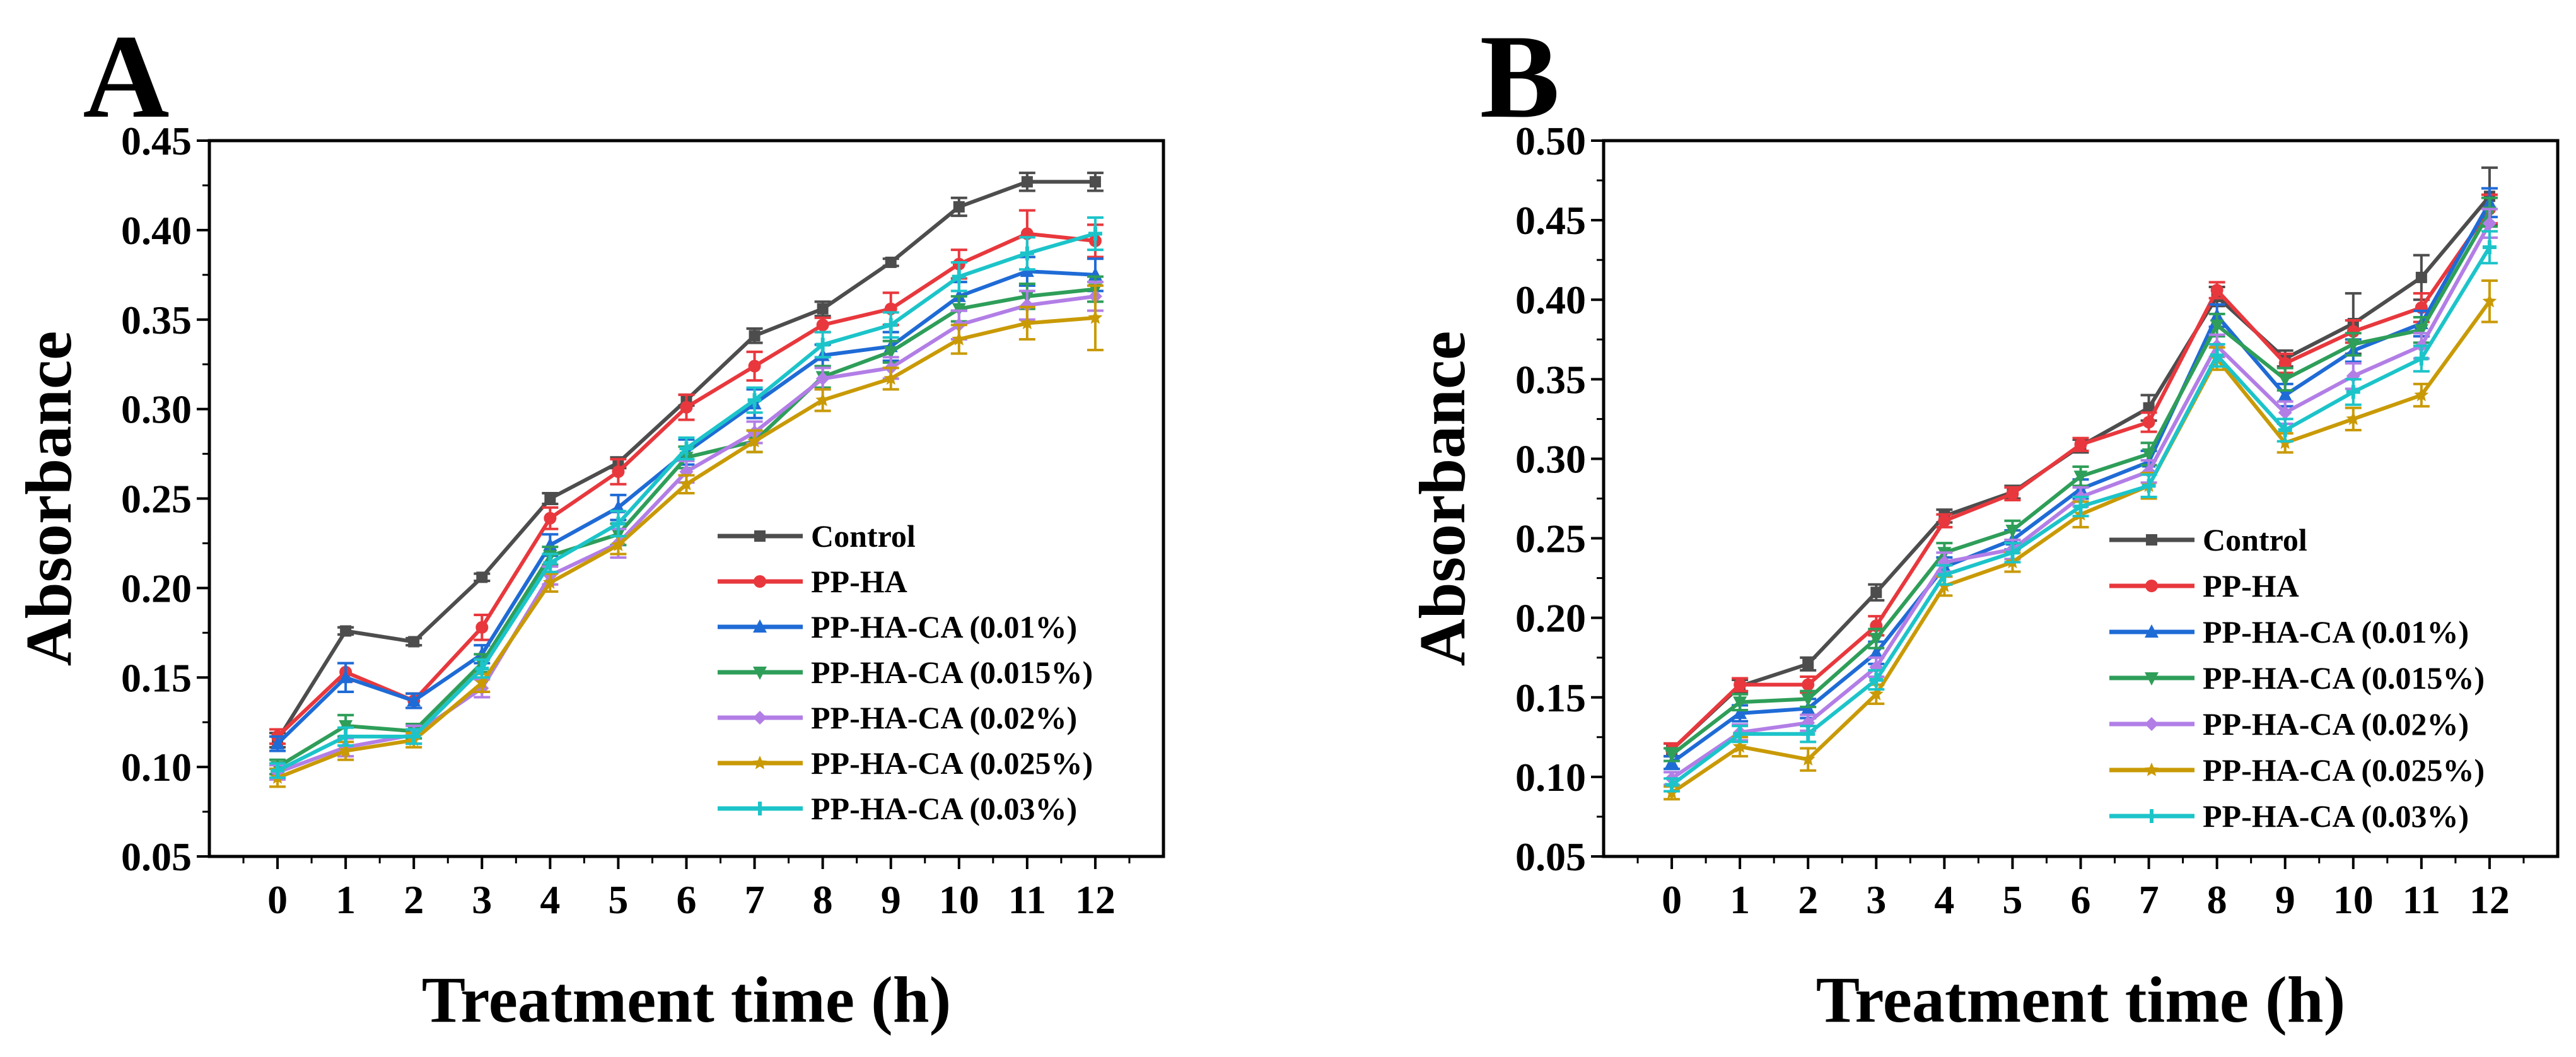  What do you see at coordinates (346, 899) in the screenshot?
I see `x-tick-label: 1` at bounding box center [346, 899].